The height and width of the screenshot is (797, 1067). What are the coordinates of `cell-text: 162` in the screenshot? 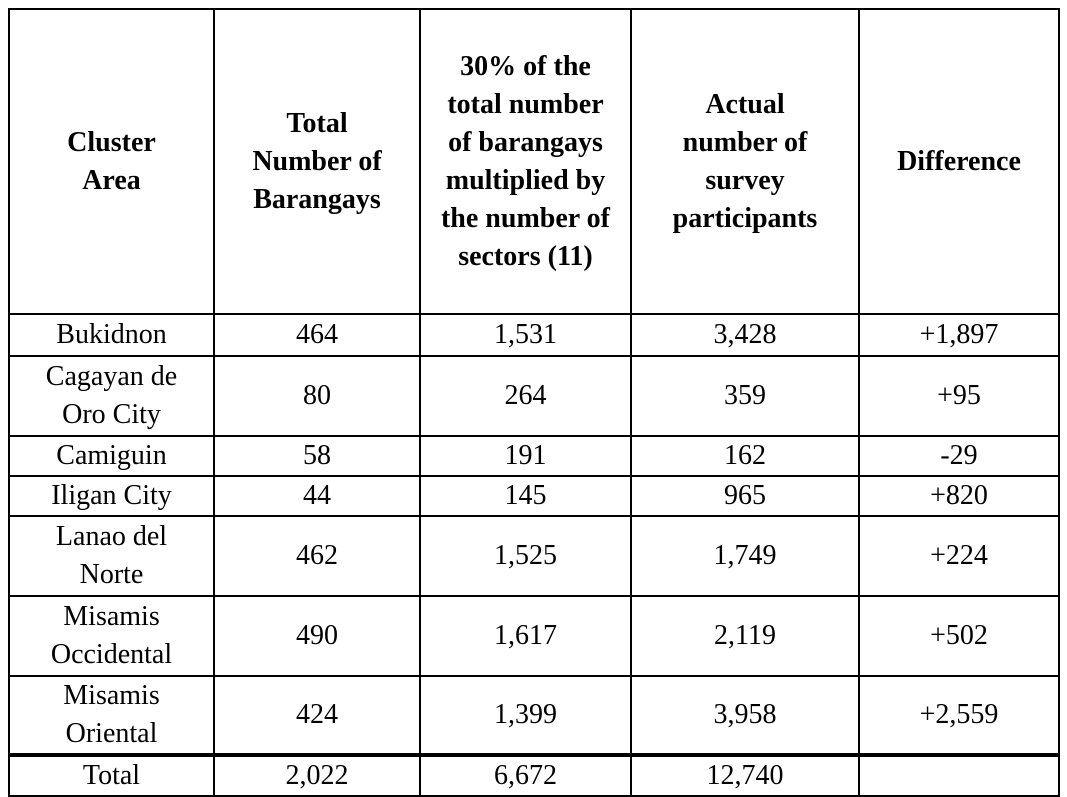 It's located at (745, 455).